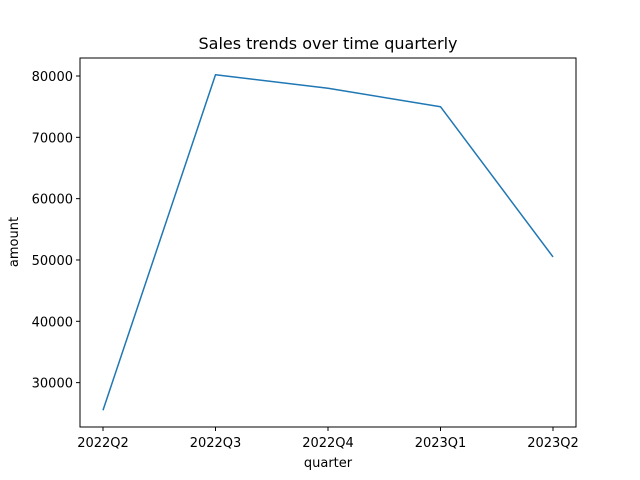 This screenshot has height=480, width=640. Describe the element at coordinates (52, 384) in the screenshot. I see `y-tick-label: 30000` at that location.